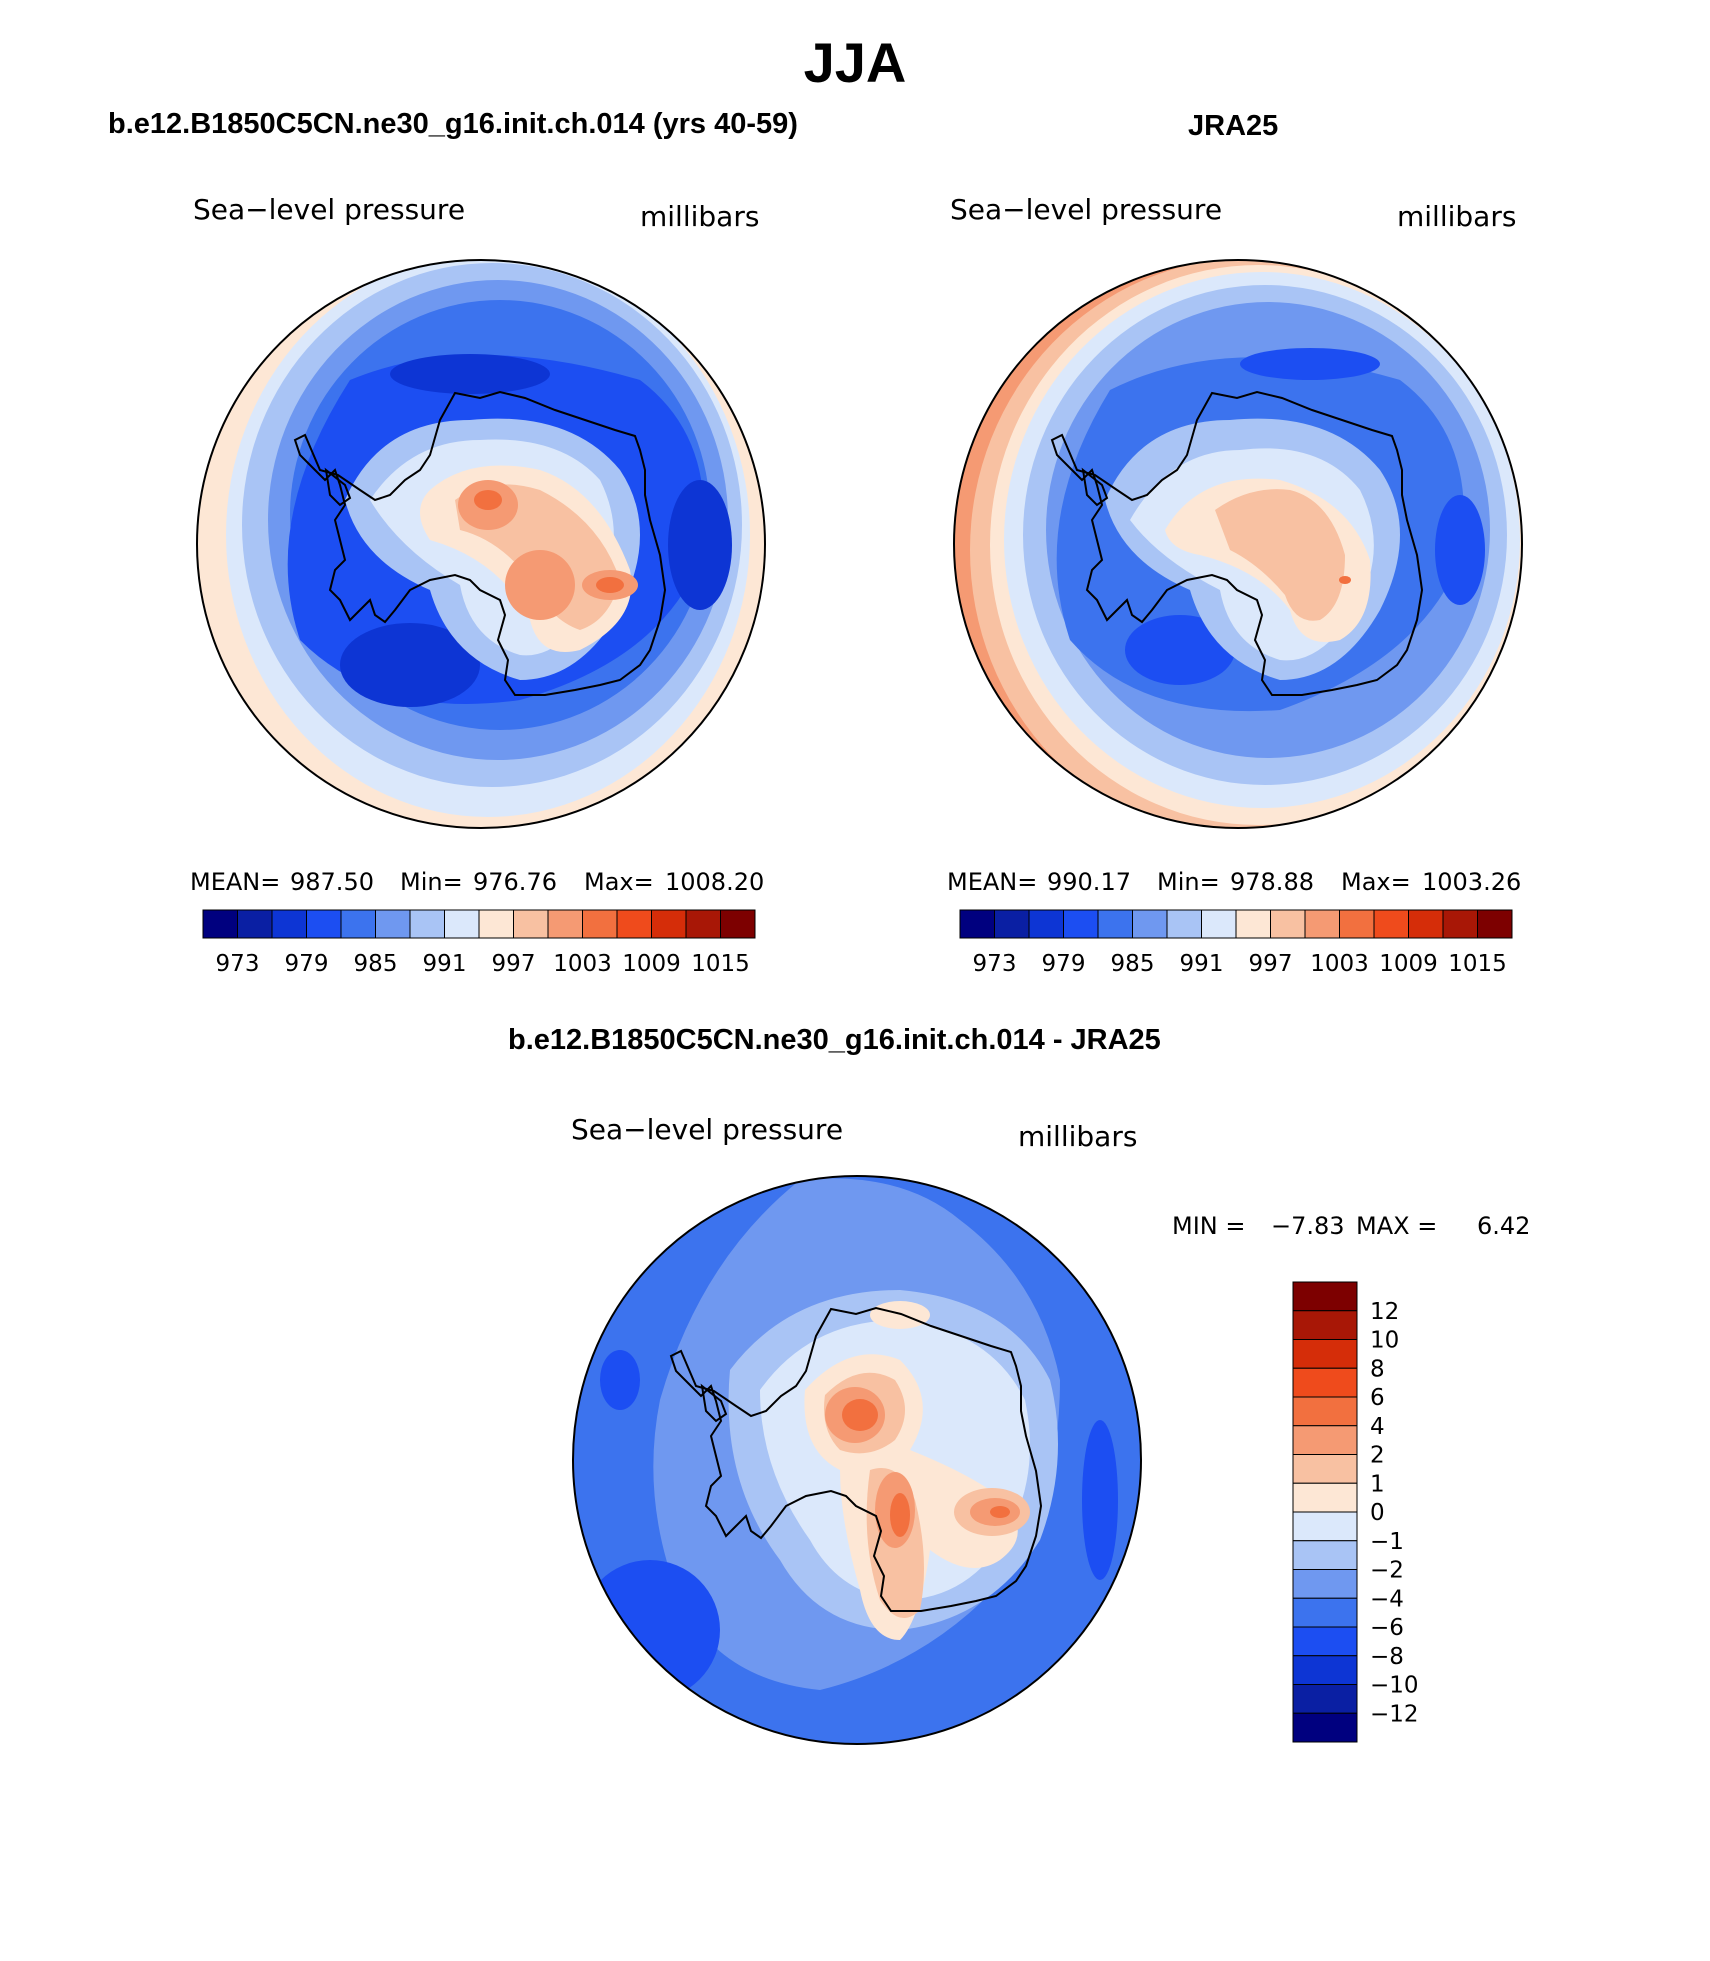  I want to click on panel1-colorbar-tick: 991, so click(445, 964).